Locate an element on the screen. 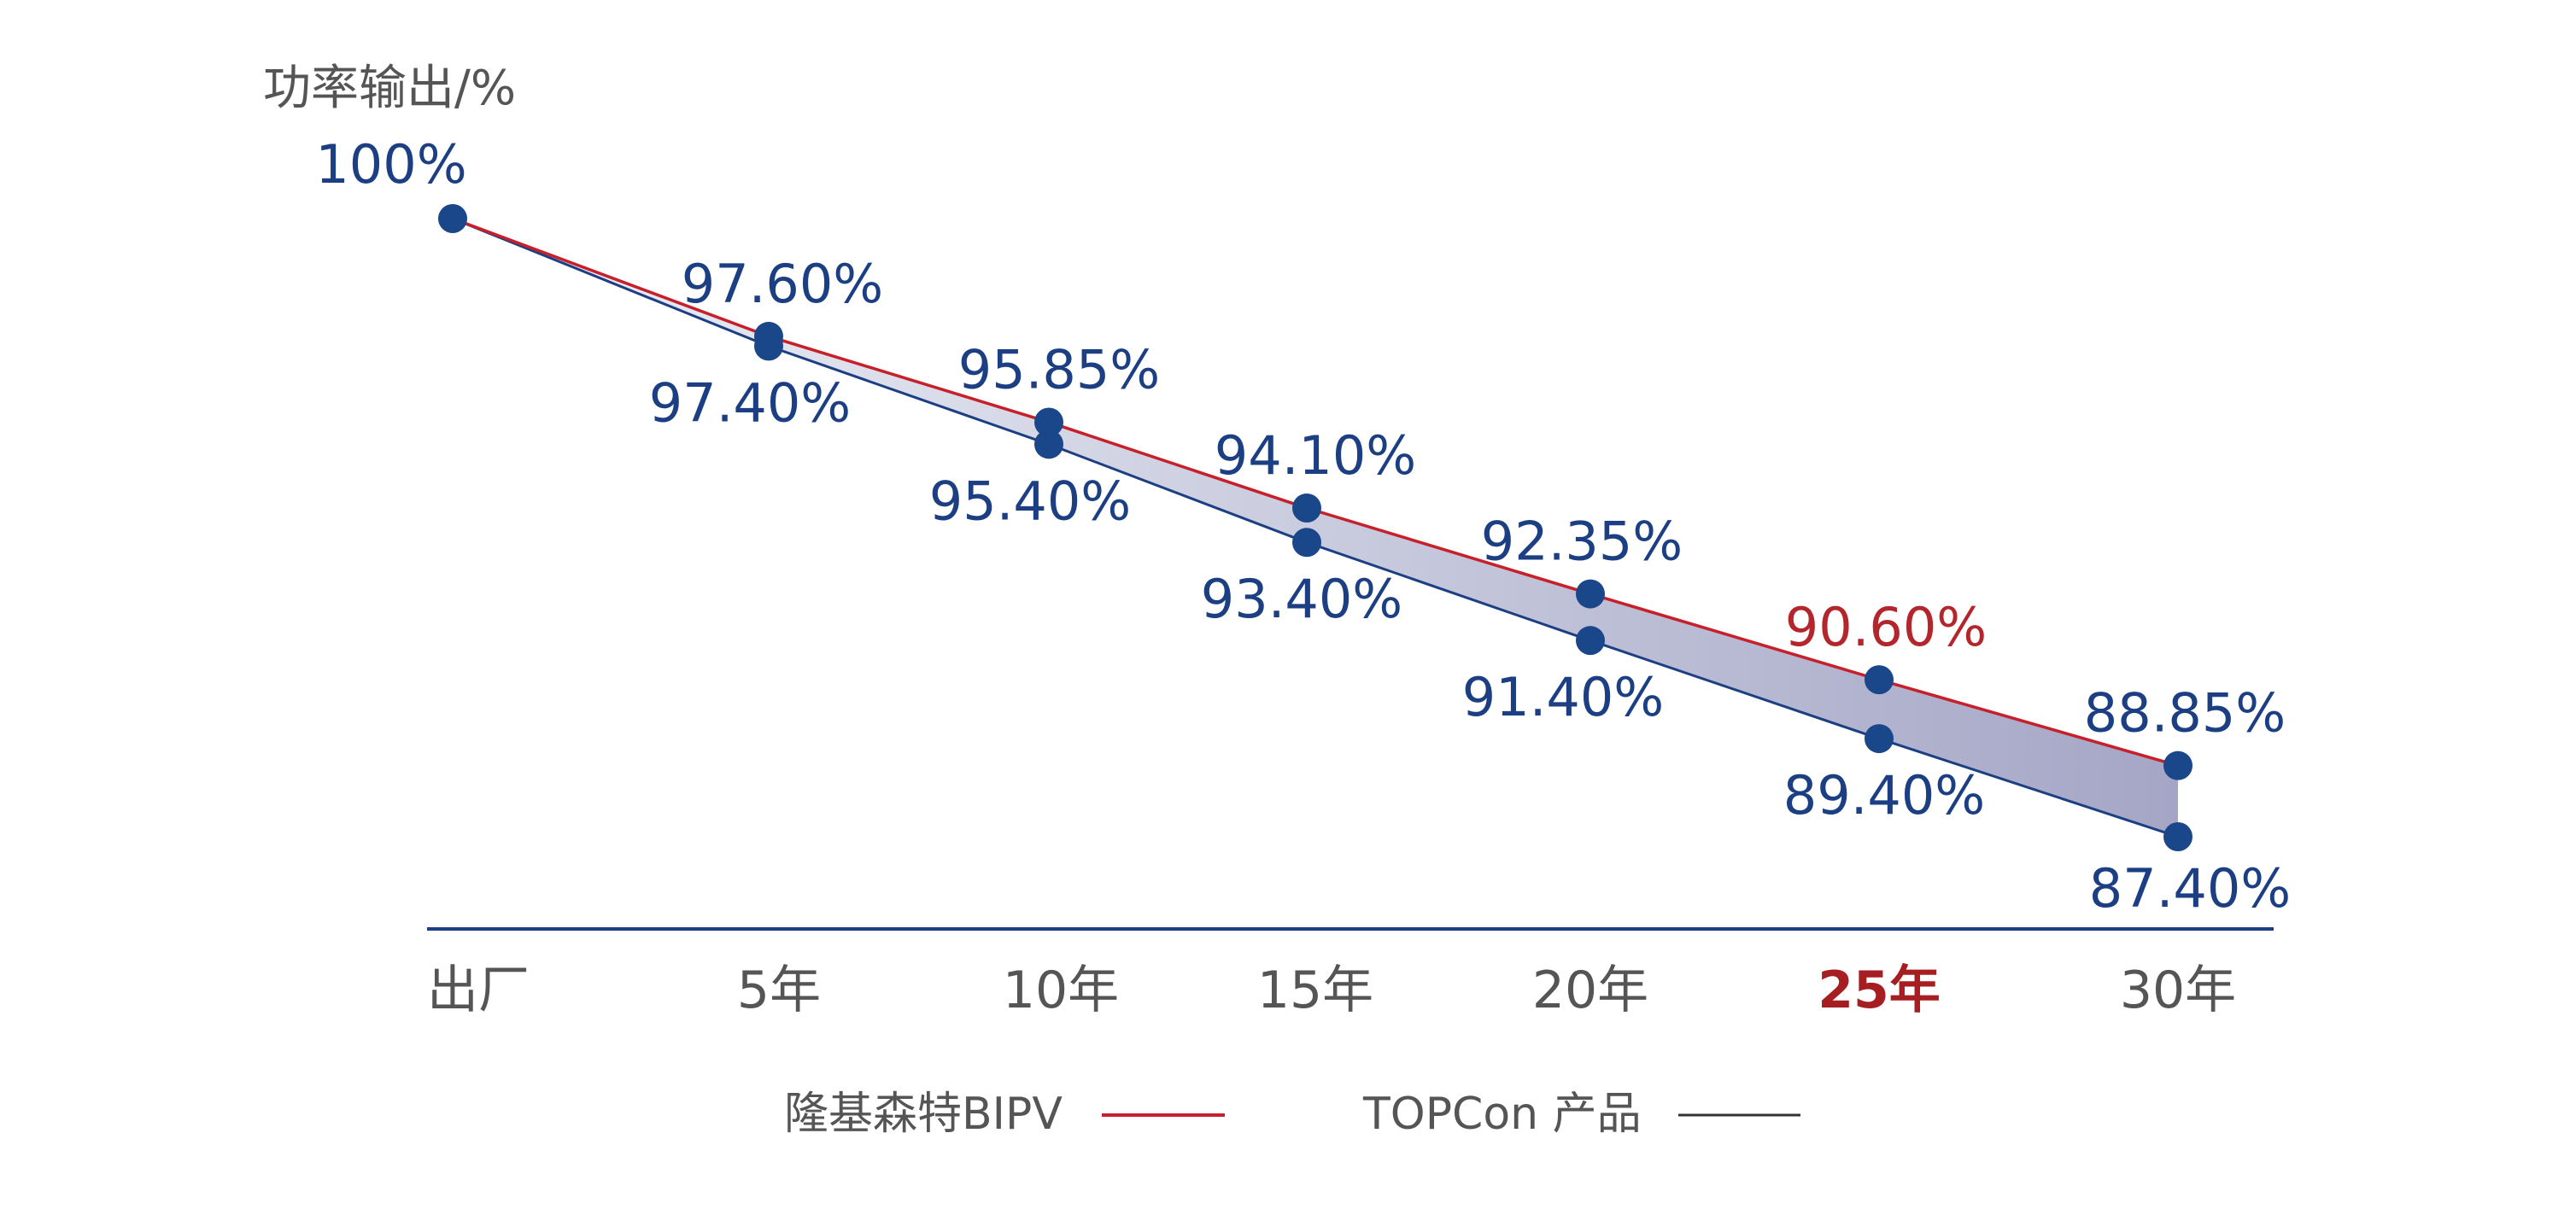 The width and height of the screenshot is (2576, 1209). value-label-topcon: 91.40% is located at coordinates (1563, 697).